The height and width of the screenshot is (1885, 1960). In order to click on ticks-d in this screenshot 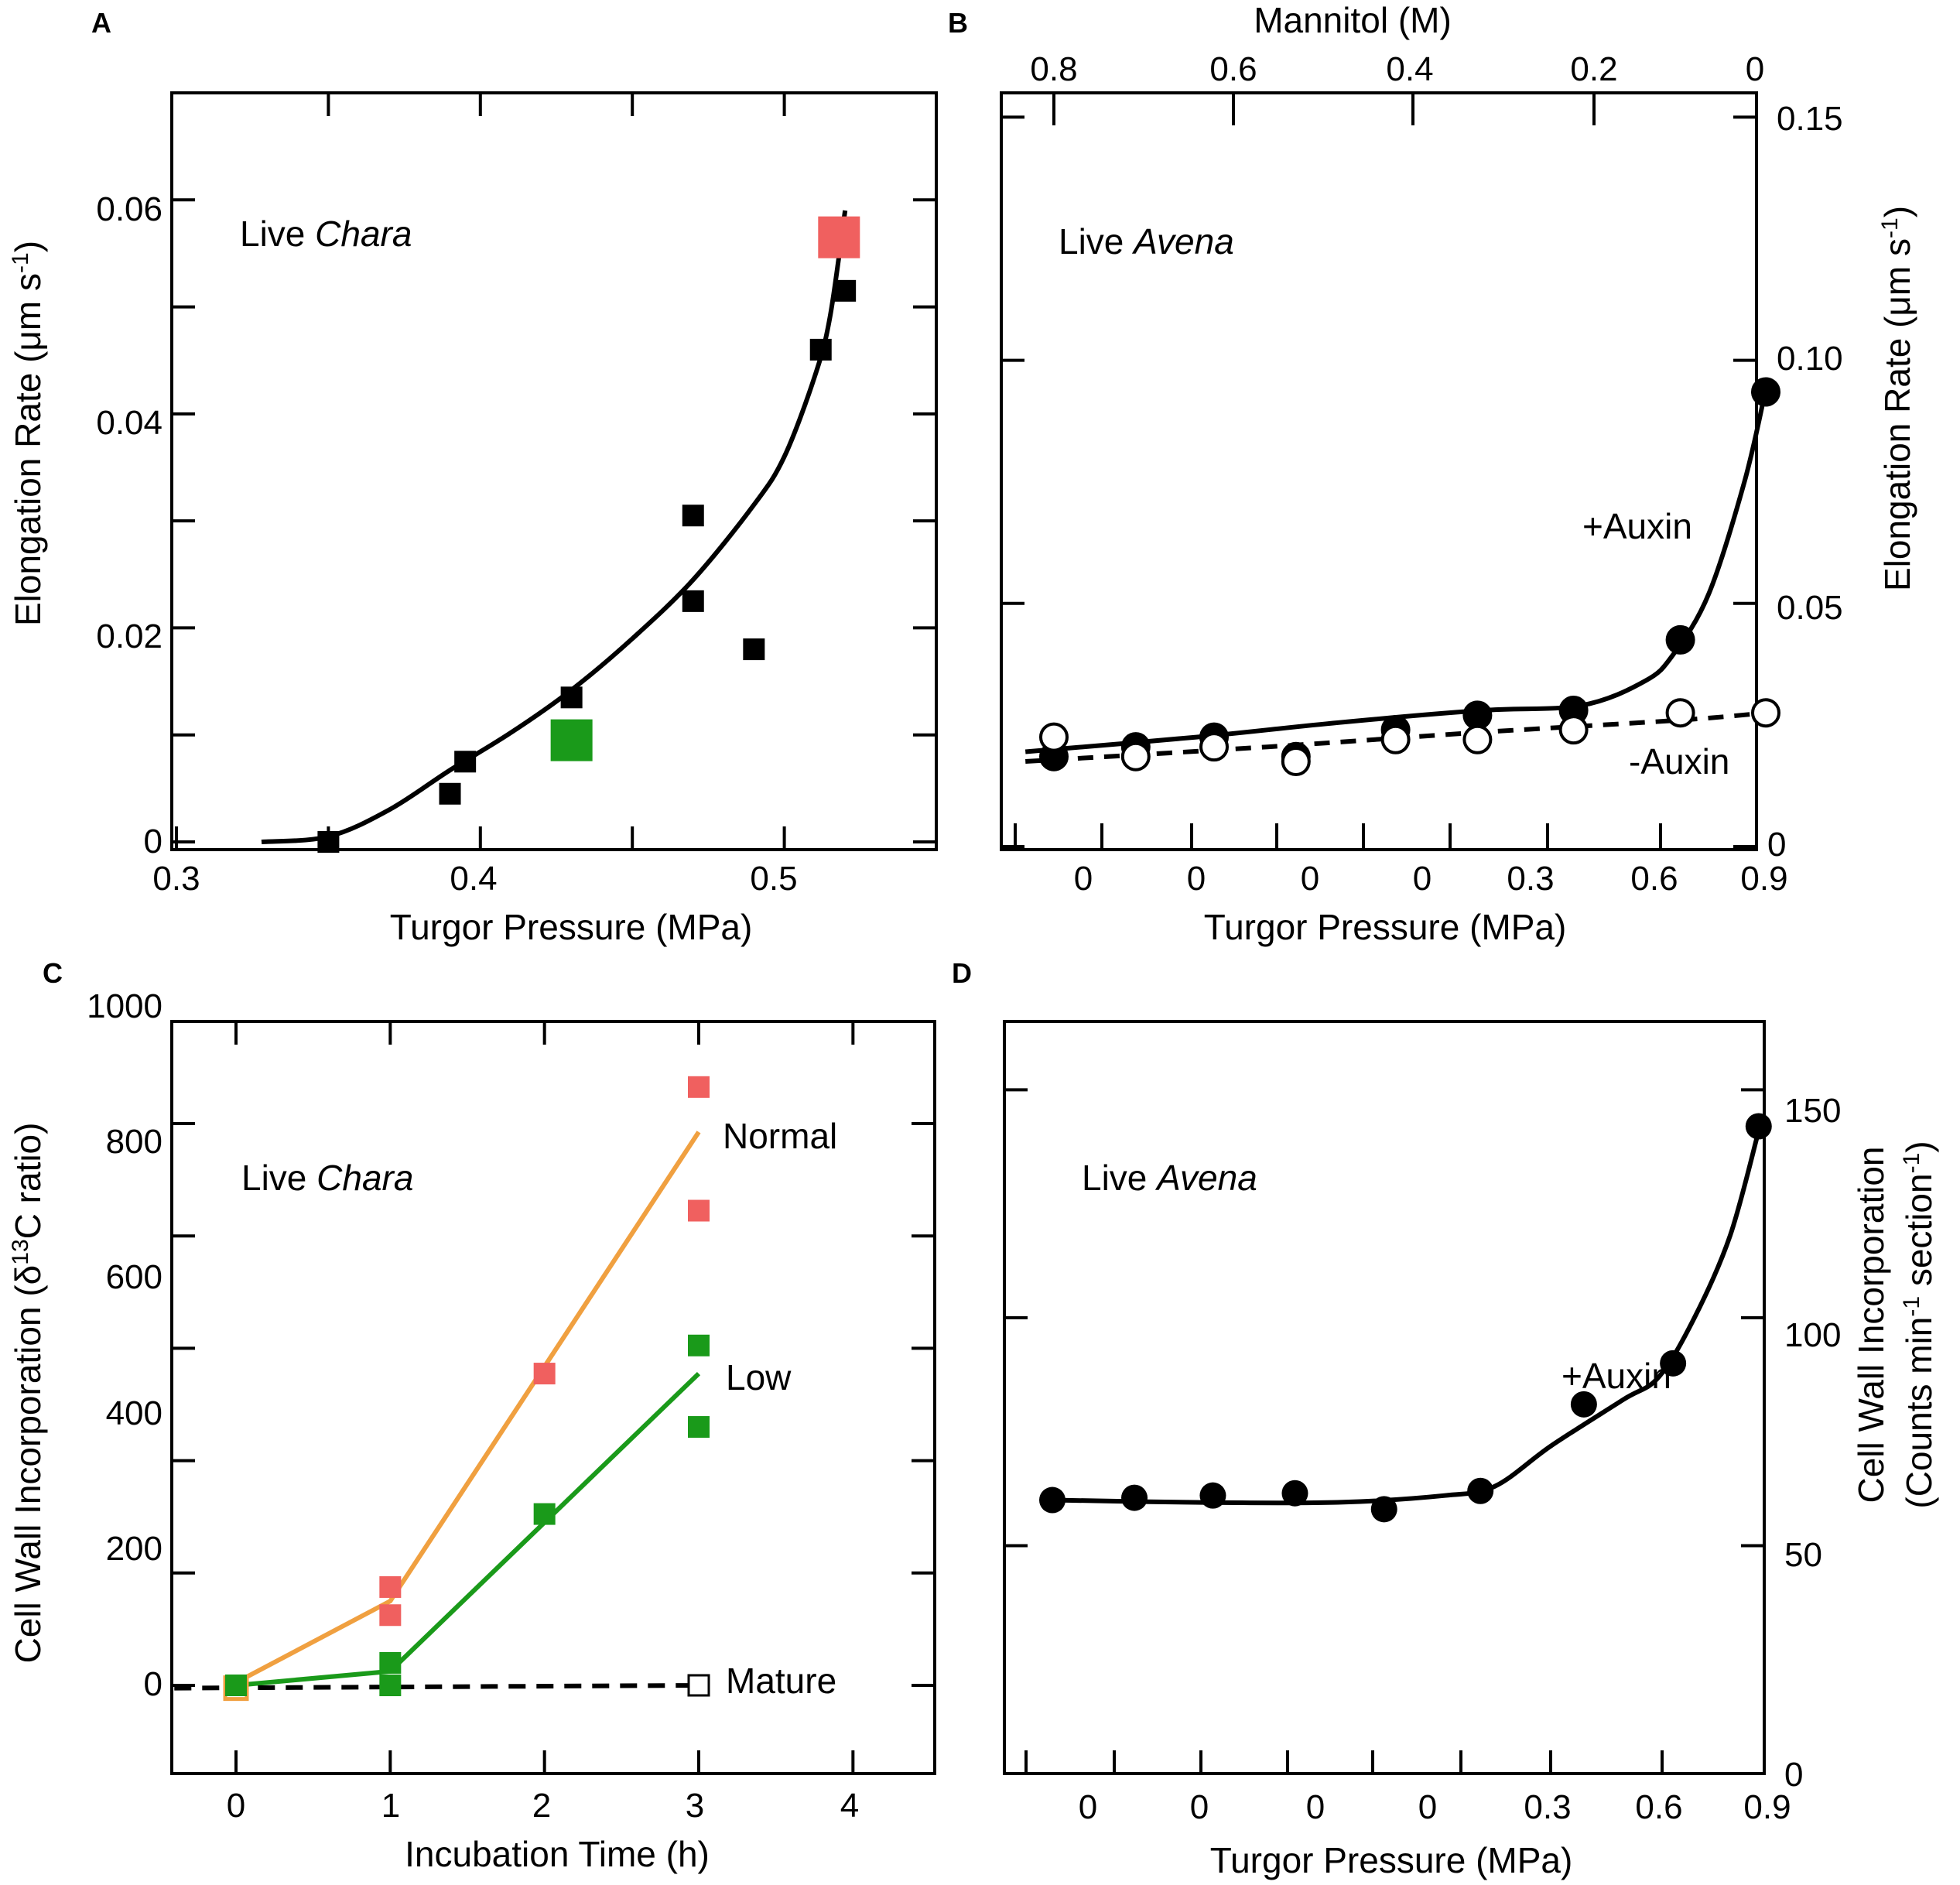, I will do `click(1385, 1431)`.